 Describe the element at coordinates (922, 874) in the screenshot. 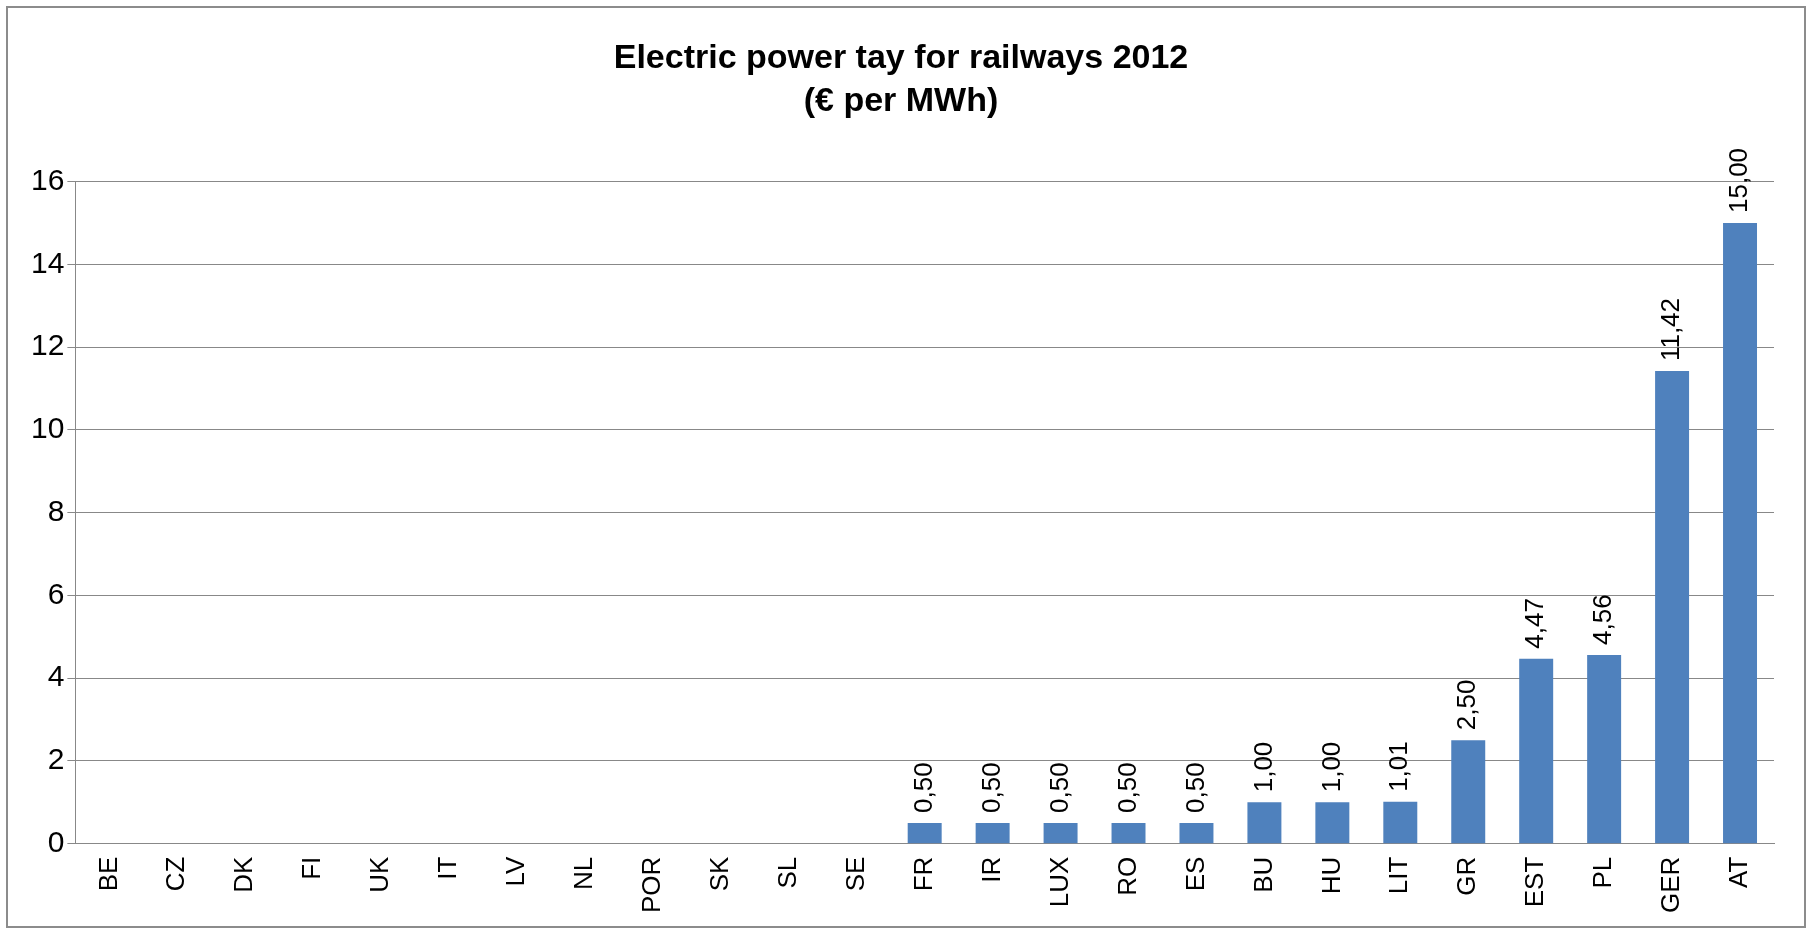

I see `x-tick-label: FR` at that location.